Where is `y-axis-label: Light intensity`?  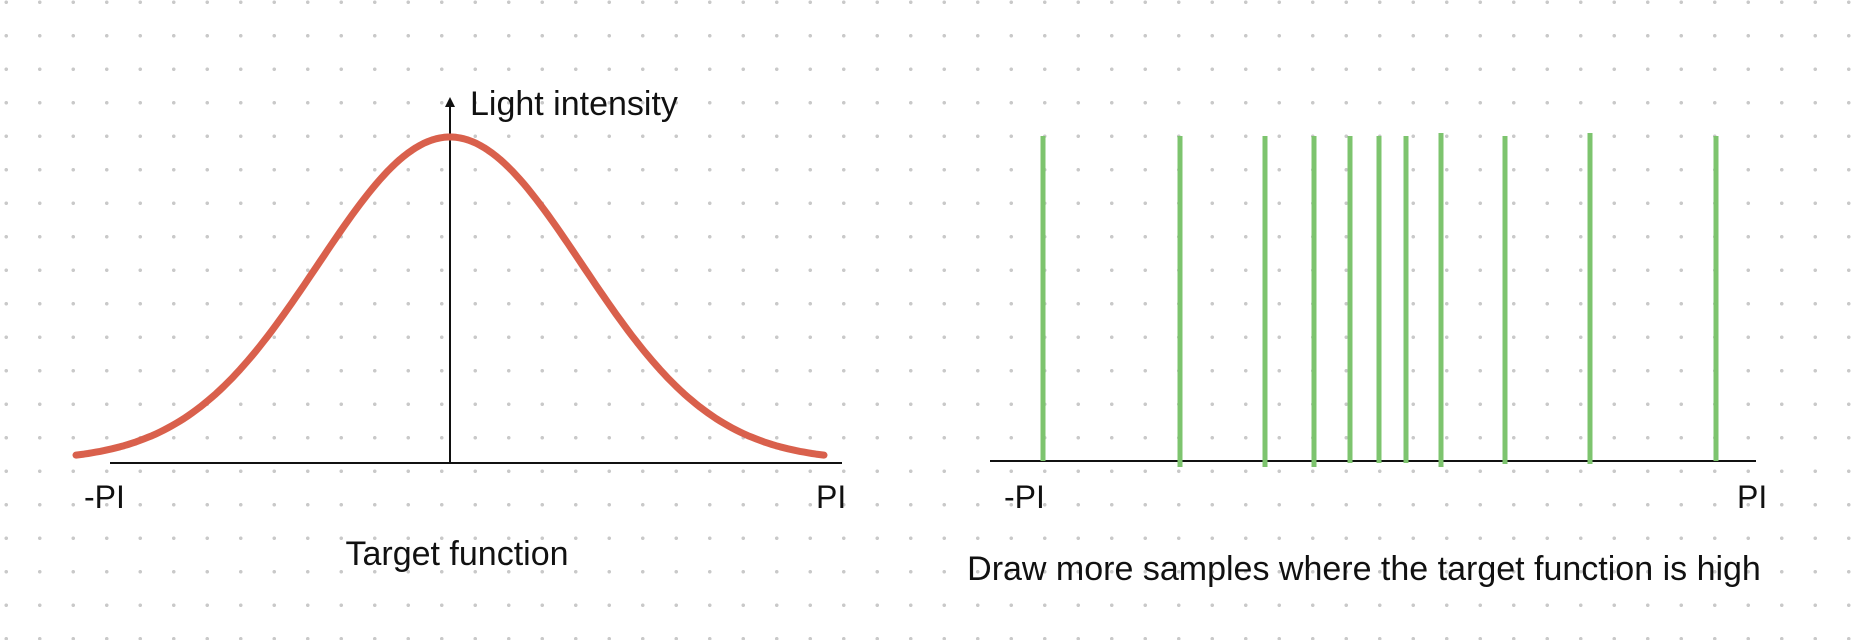
y-axis-label: Light intensity is located at coordinates (574, 104).